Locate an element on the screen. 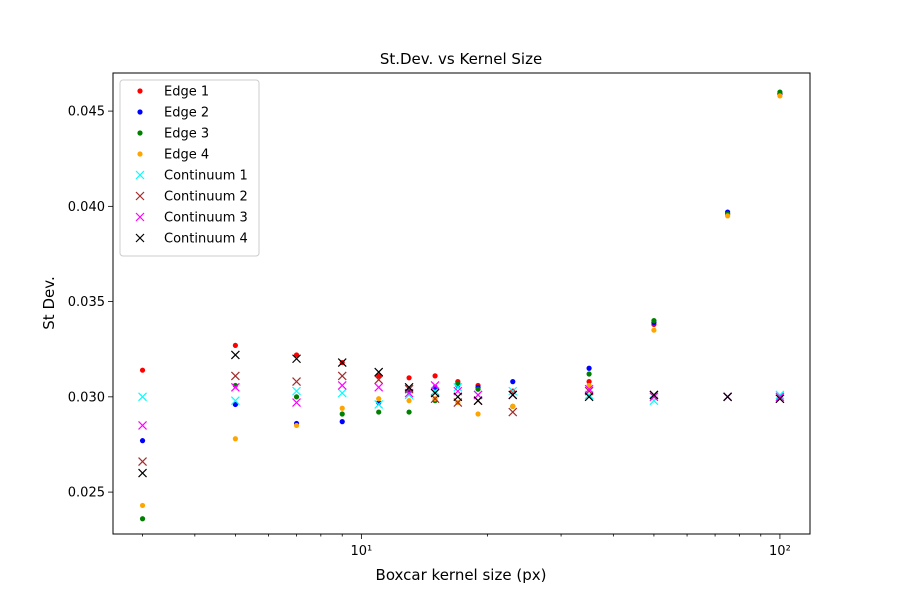  x-tick-label: 10¹ is located at coordinates (361, 551).